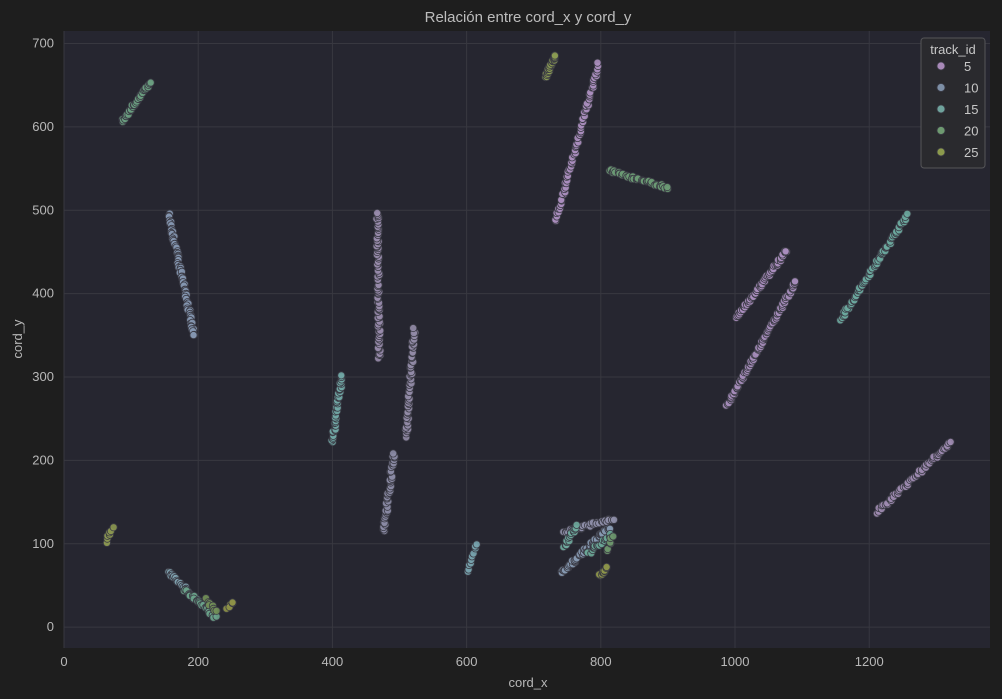  I want to click on x-tick-label: 1000, so click(735, 661).